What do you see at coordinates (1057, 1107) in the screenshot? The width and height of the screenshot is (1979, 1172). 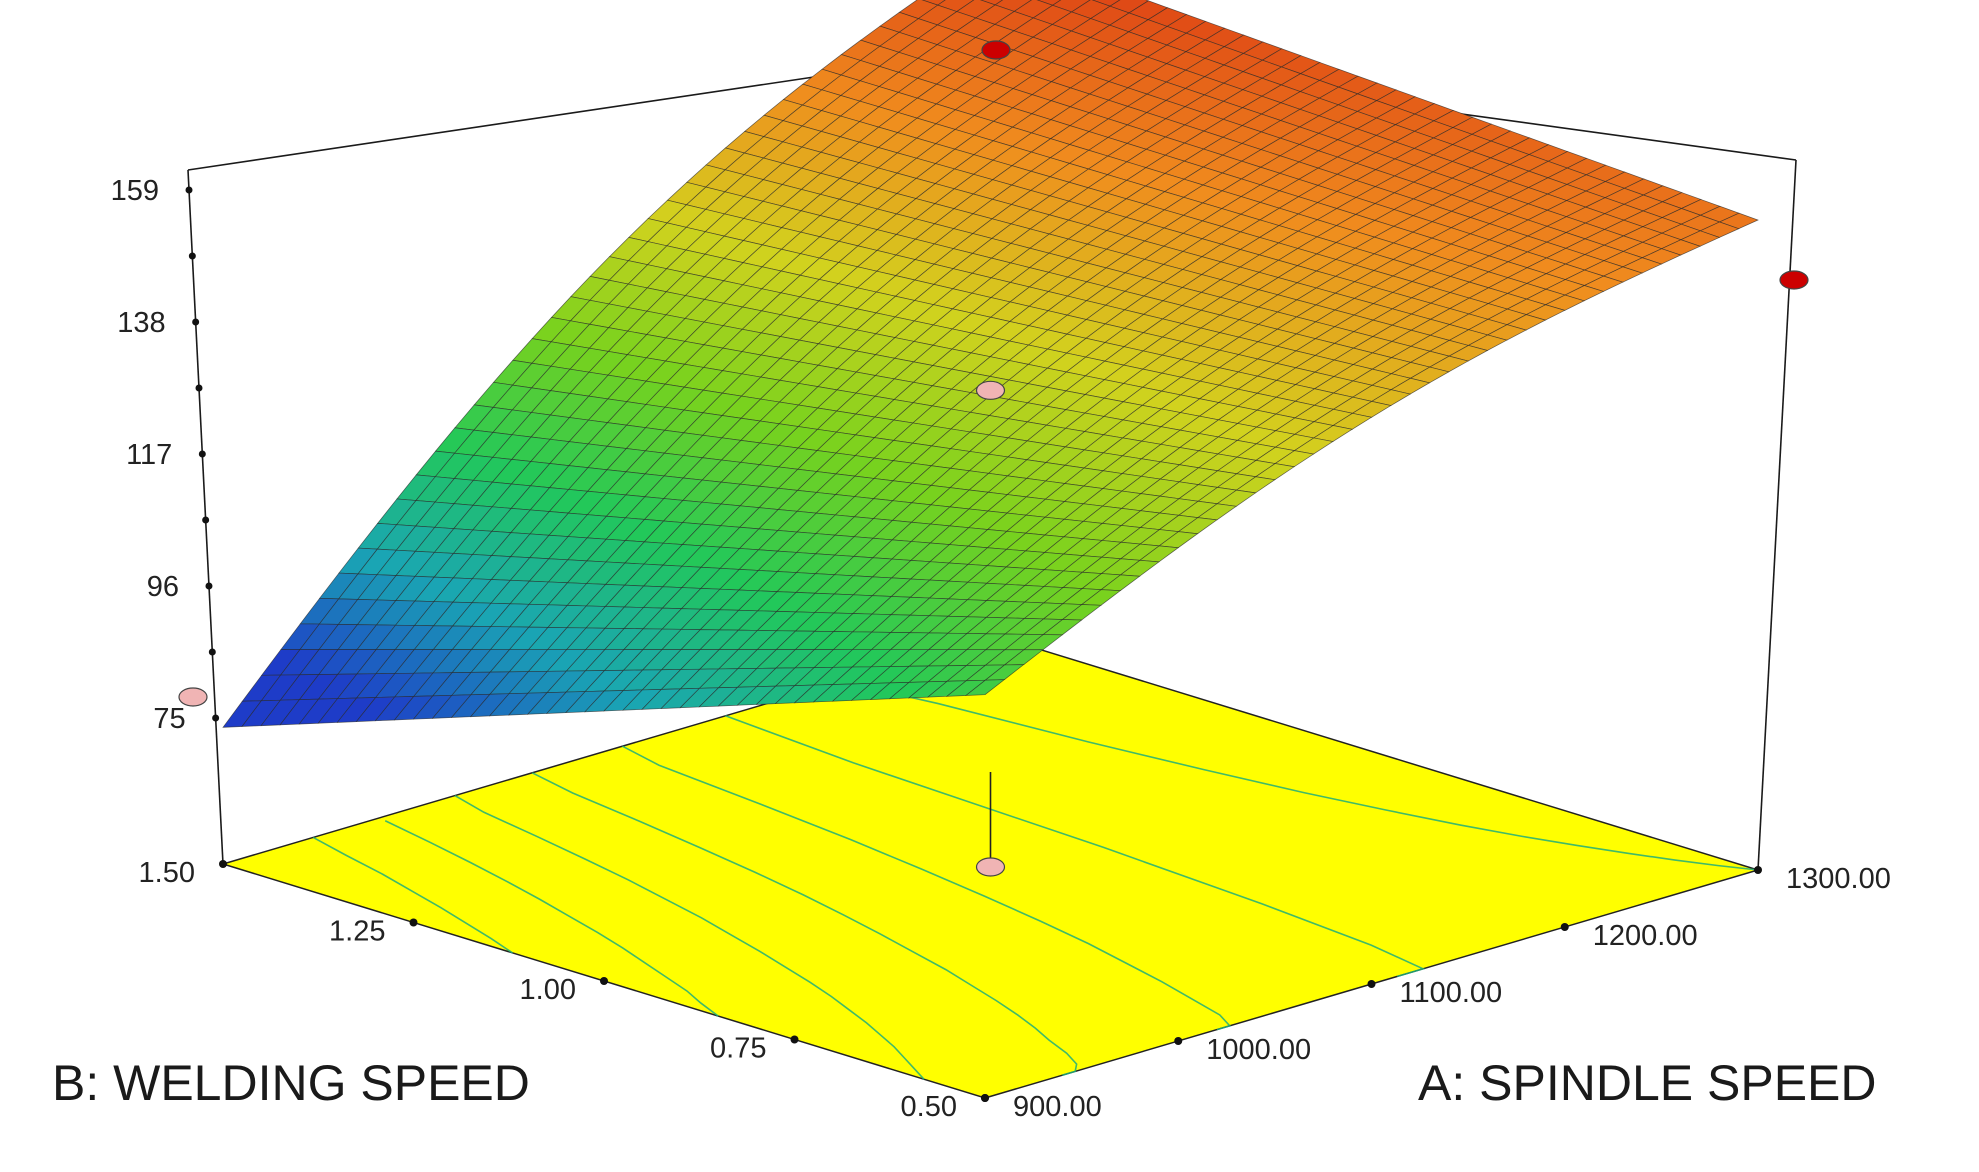 I see `x-tick-label: 900.00` at bounding box center [1057, 1107].